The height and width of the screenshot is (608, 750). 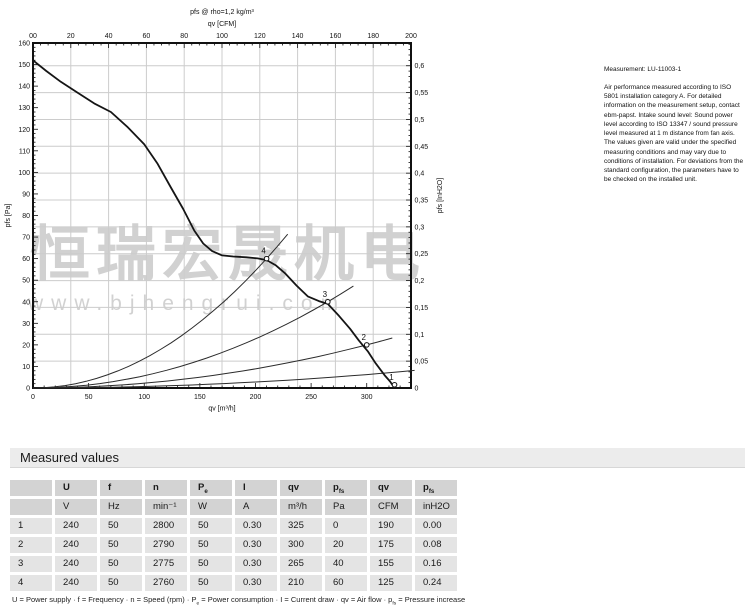 What do you see at coordinates (256, 397) in the screenshot?
I see `bottom-tick-label: 200` at bounding box center [256, 397].